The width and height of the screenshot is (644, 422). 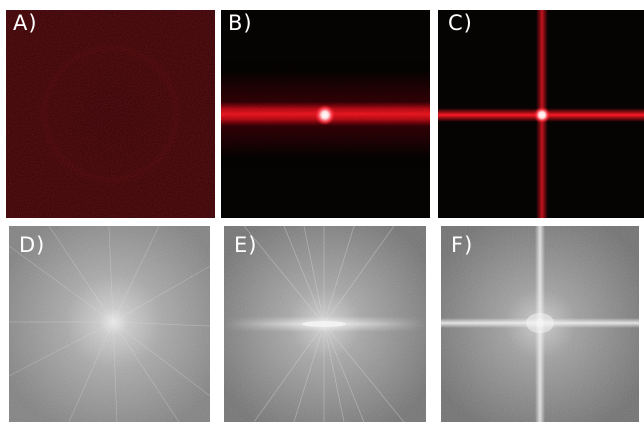 I want to click on panel-e-label: E), so click(x=246, y=245).